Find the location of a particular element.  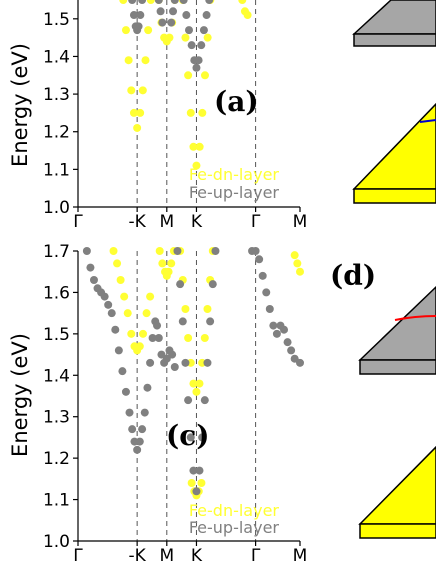

y-tick-label-6: 1.6 is located at coordinates (56, 293).